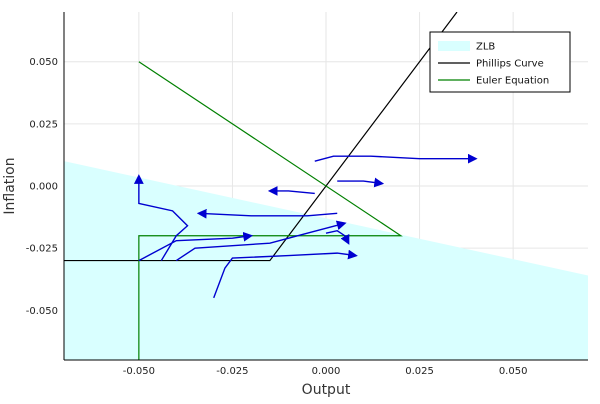 Image resolution: width=600 pixels, height=404 pixels. What do you see at coordinates (512, 81) in the screenshot?
I see `legend-label-euler-equation: Euler Equation` at bounding box center [512, 81].